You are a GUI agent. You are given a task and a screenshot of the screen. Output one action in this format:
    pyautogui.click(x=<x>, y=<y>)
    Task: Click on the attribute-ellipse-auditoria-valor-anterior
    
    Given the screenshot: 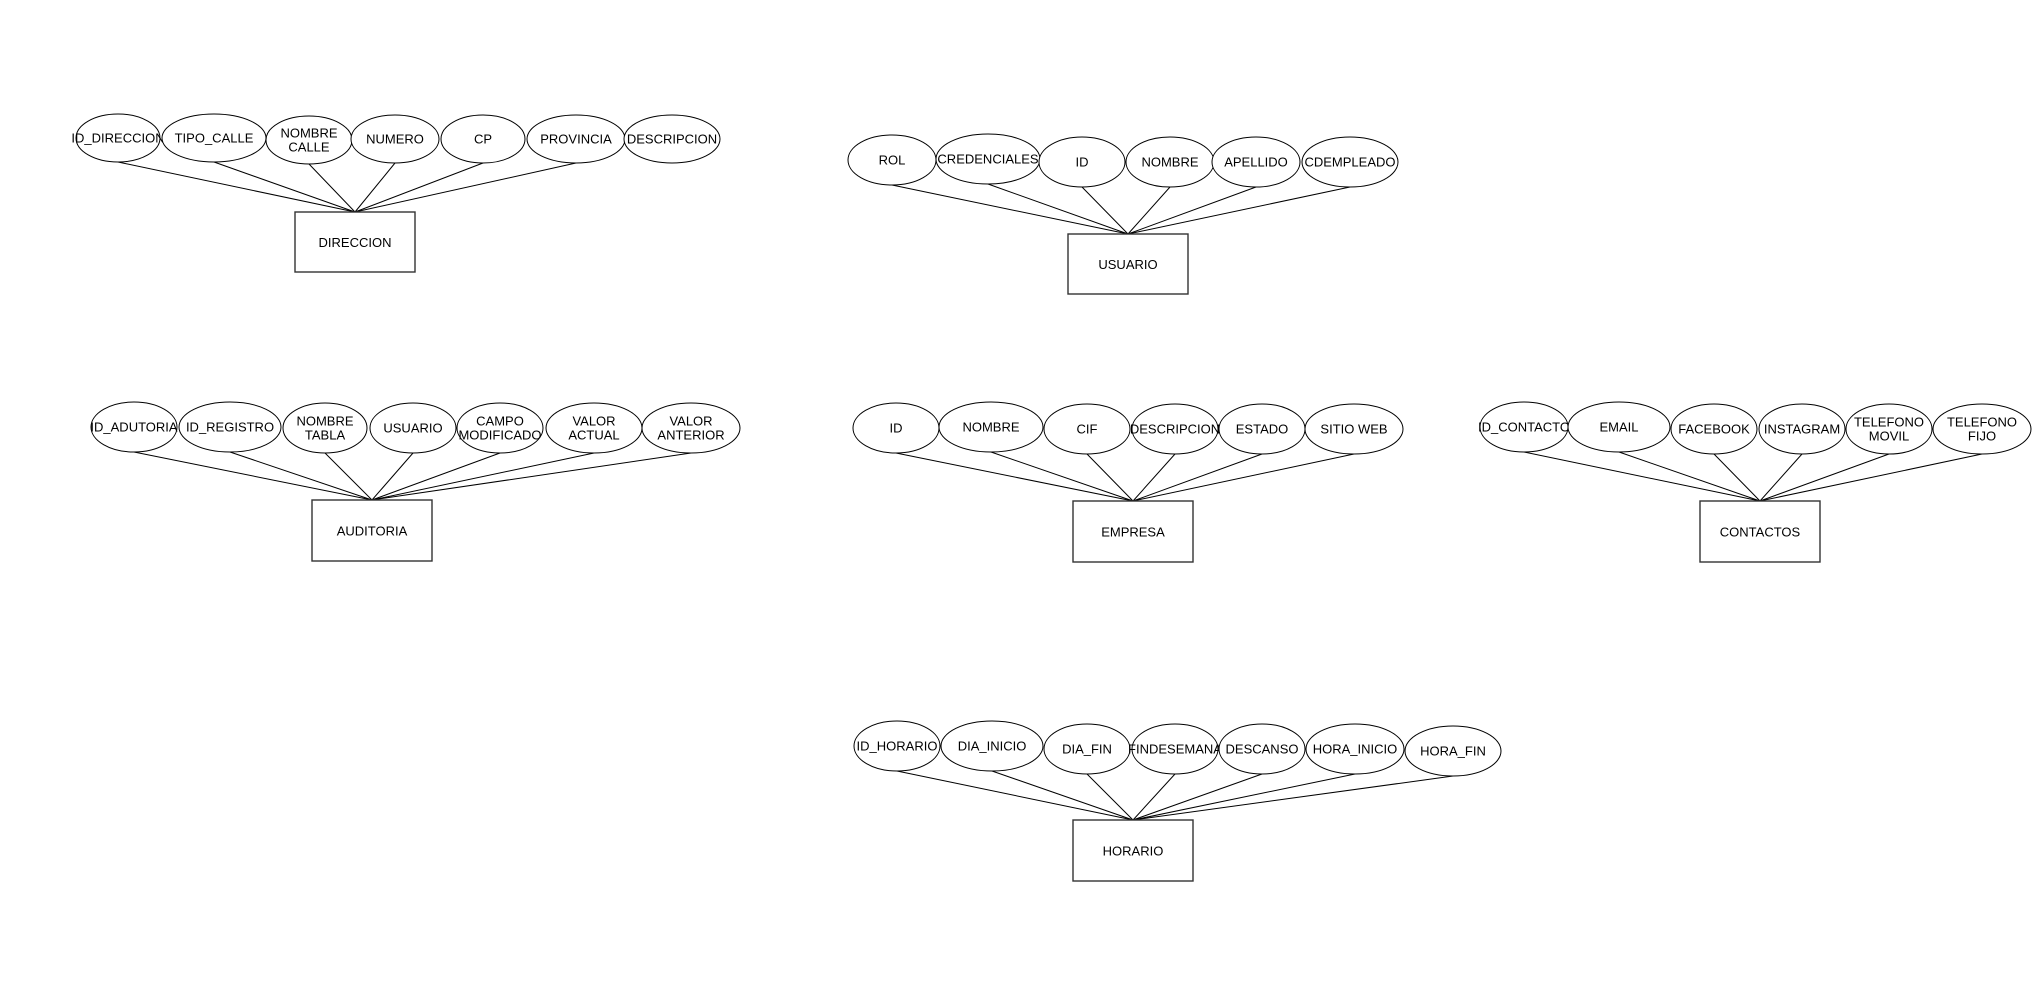 What is the action you would take?
    pyautogui.click(x=691, y=428)
    